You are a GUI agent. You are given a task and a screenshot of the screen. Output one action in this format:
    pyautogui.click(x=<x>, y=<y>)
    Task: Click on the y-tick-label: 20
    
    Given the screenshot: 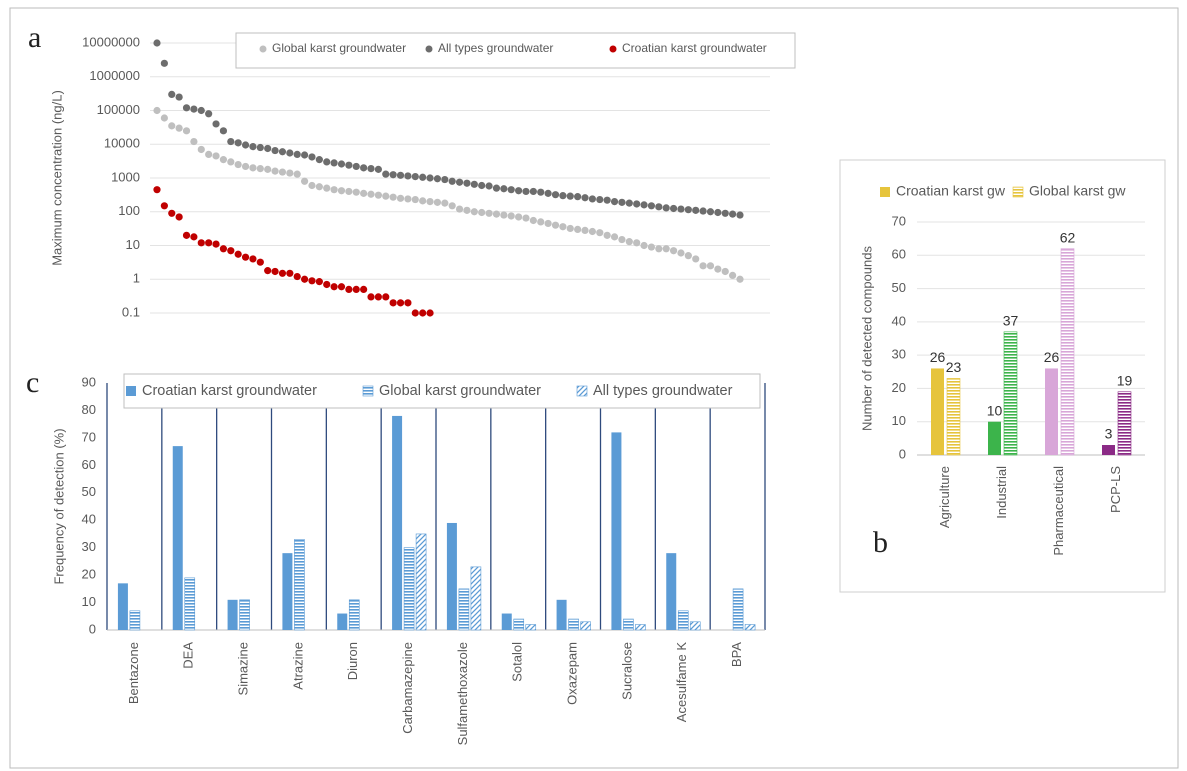 What is the action you would take?
    pyautogui.click(x=899, y=387)
    